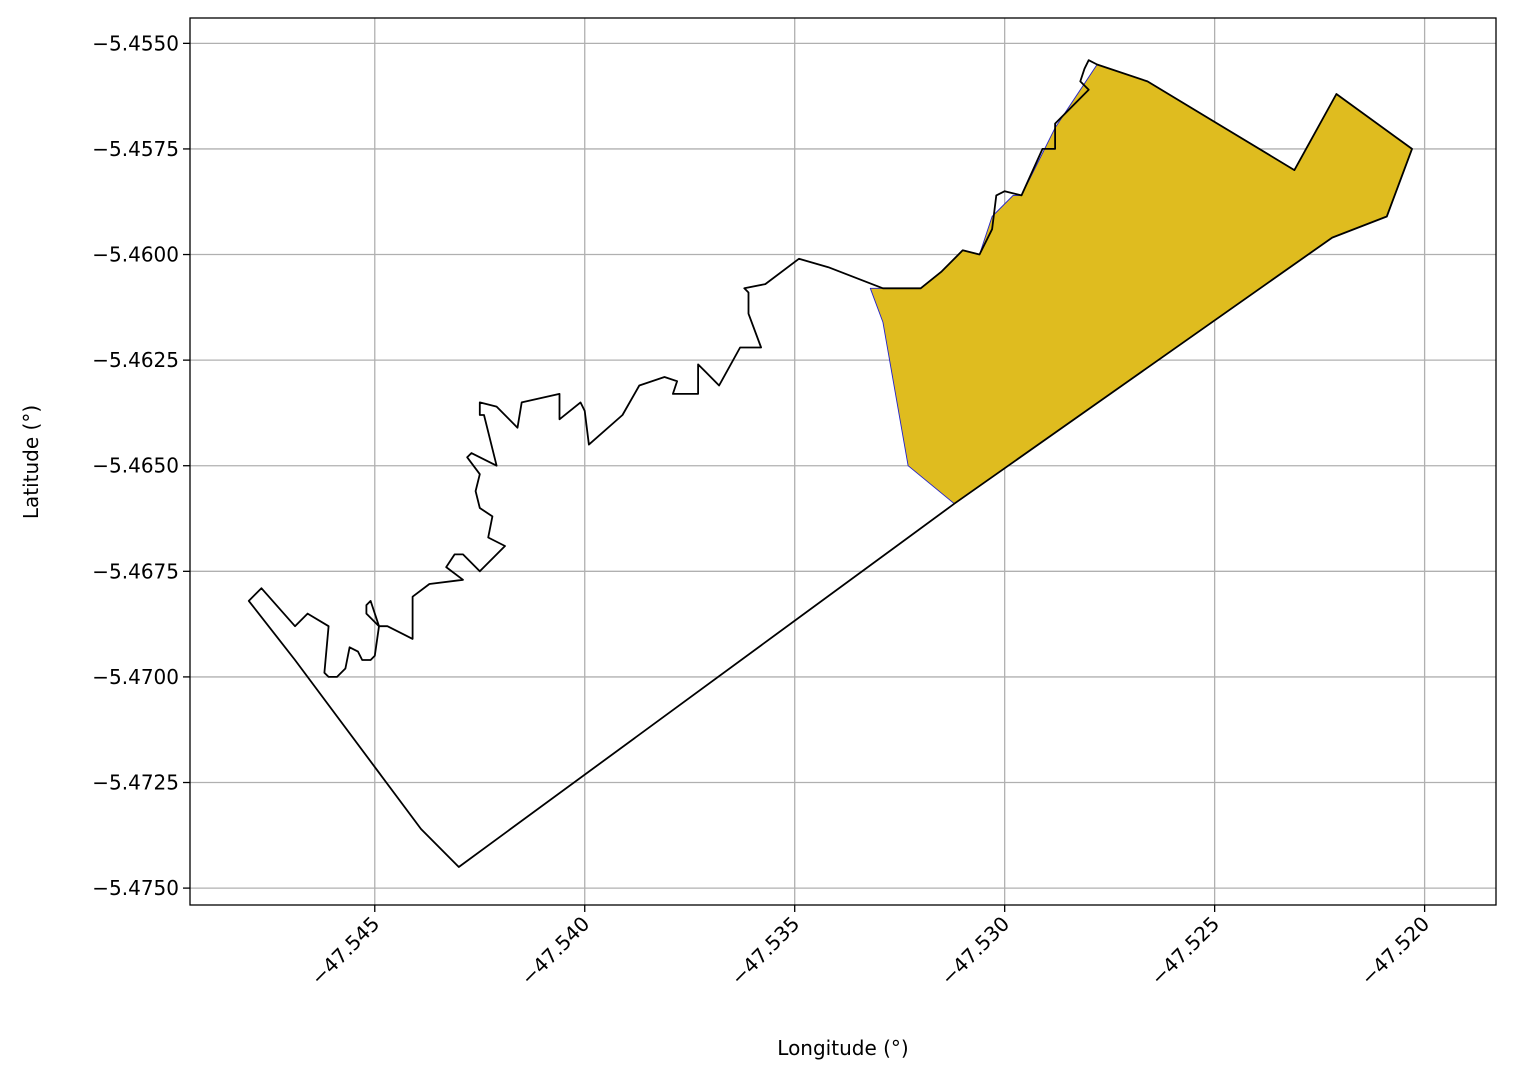 This screenshot has height=1081, width=1515. What do you see at coordinates (31, 462) in the screenshot?
I see `y-axis-label: Latitude (°)` at bounding box center [31, 462].